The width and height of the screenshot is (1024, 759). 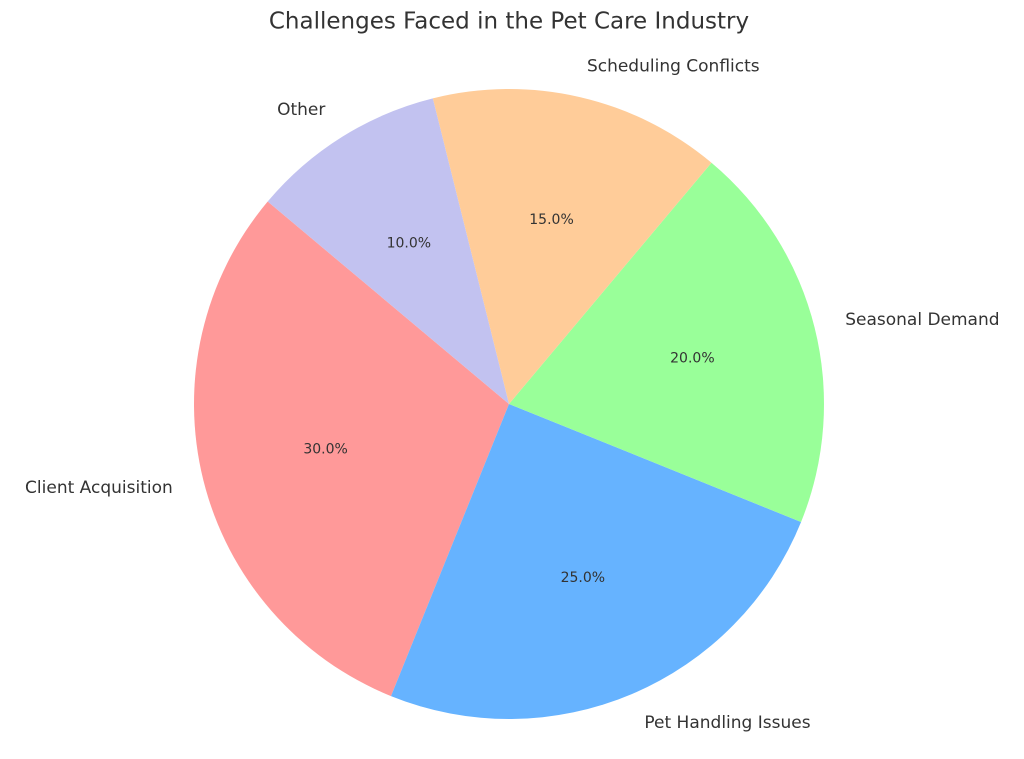 I want to click on slice-label: Client Acquisition, so click(x=99, y=488).